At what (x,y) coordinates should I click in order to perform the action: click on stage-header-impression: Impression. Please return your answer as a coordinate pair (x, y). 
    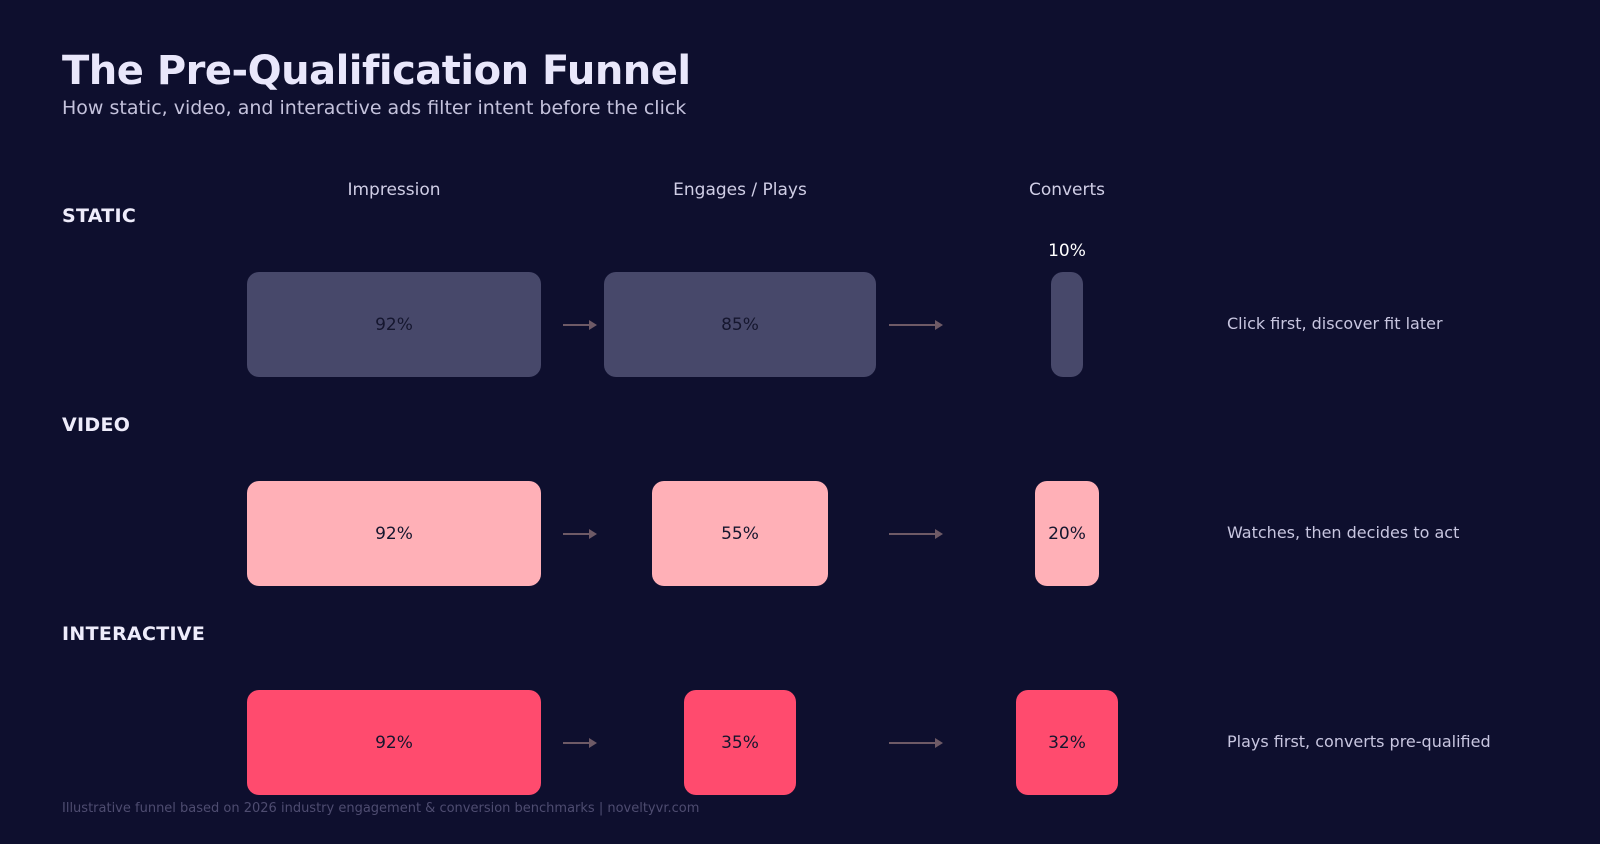
    Looking at the image, I should click on (394, 190).